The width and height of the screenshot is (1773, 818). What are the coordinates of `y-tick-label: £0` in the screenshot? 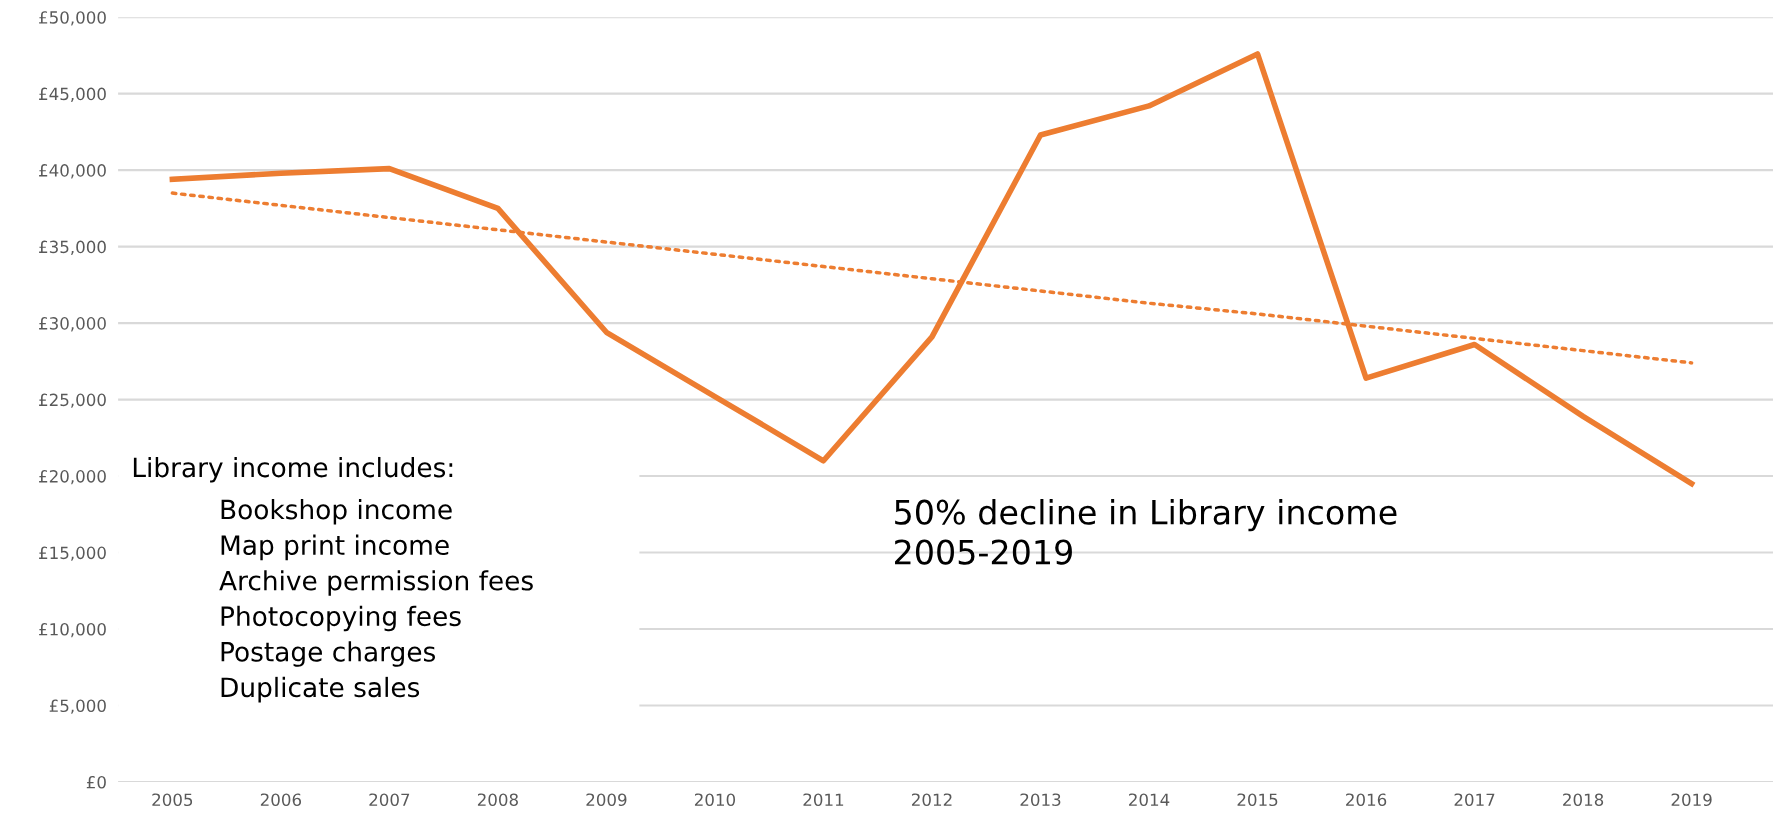 It's located at (96, 782).